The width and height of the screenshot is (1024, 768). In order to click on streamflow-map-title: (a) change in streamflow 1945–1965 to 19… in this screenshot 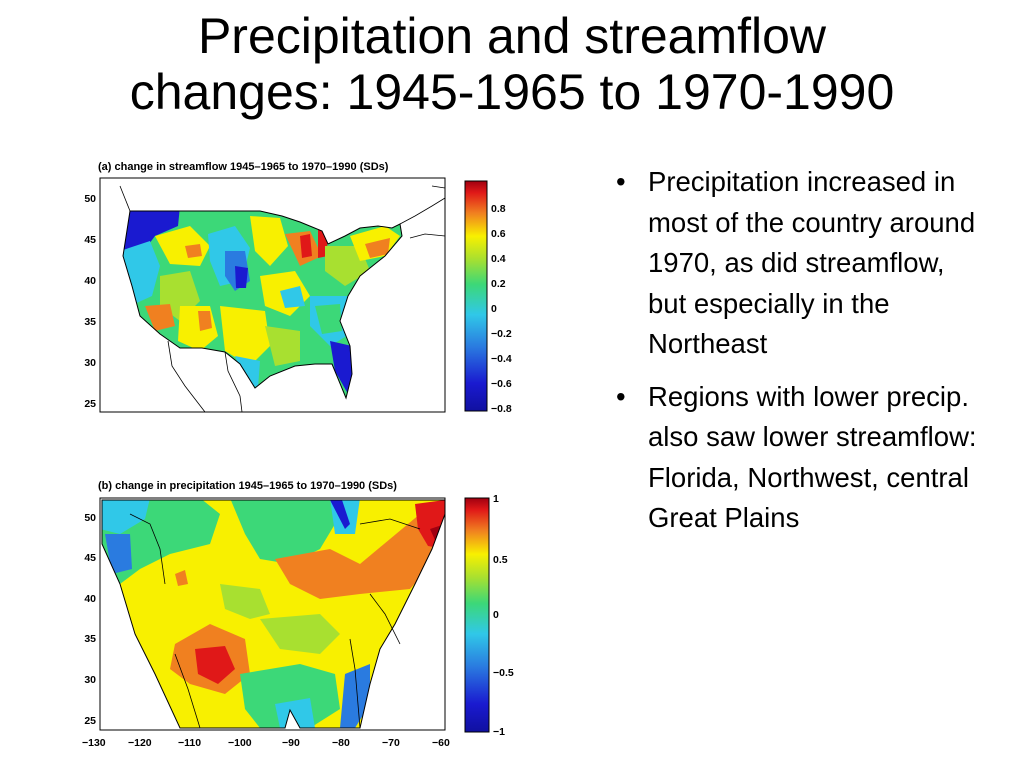, I will do `click(243, 167)`.